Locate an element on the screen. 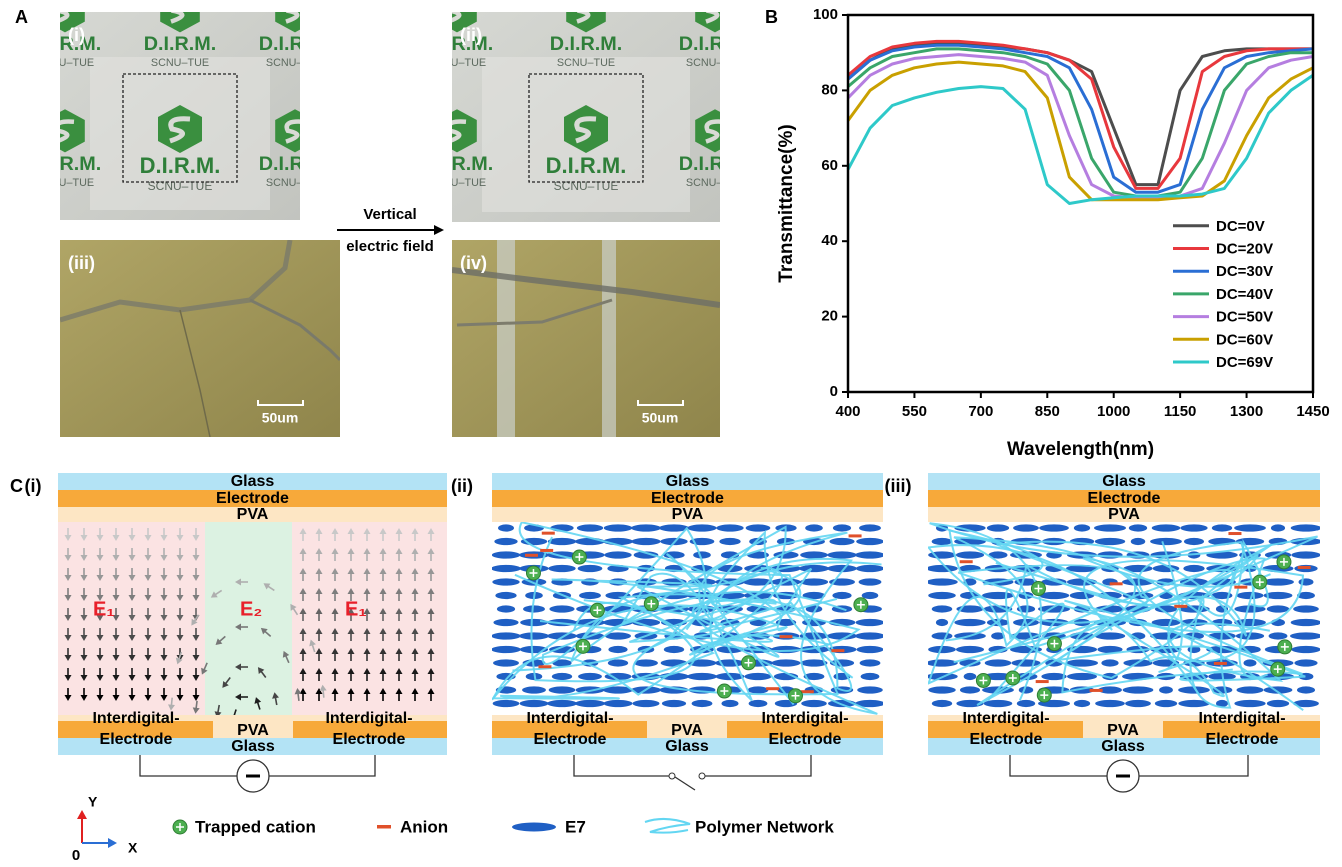  y-tick-label: 40 is located at coordinates (829, 240).